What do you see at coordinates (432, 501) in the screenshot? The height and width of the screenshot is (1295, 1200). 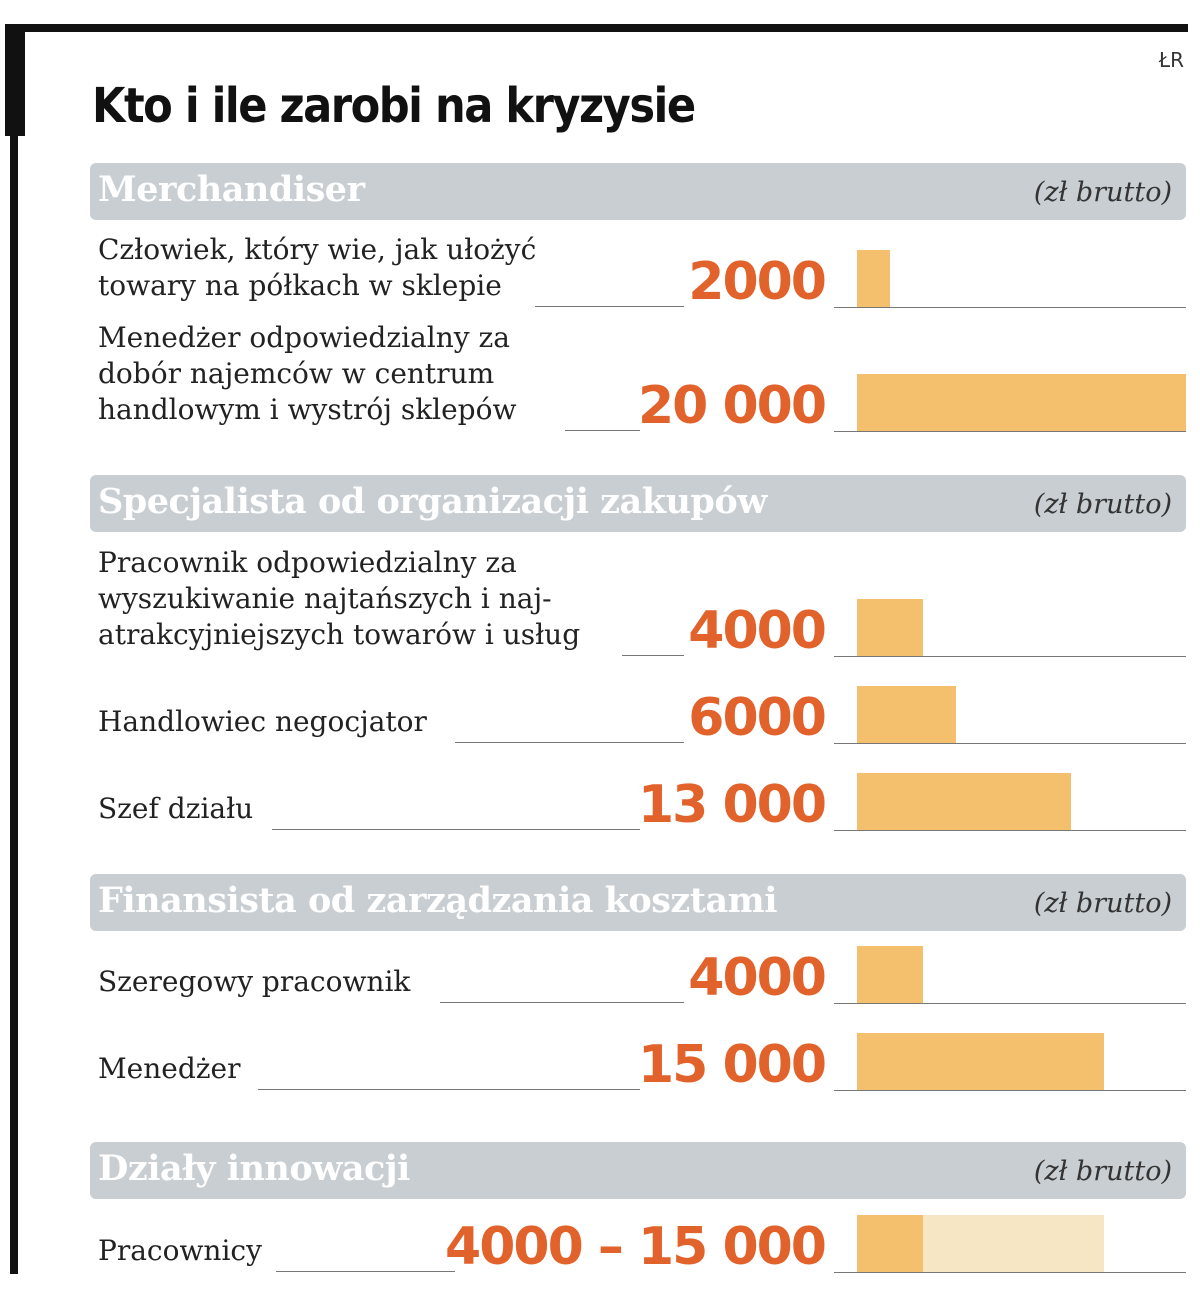 I see `section-title: Specjalista od organizacji zakupów` at bounding box center [432, 501].